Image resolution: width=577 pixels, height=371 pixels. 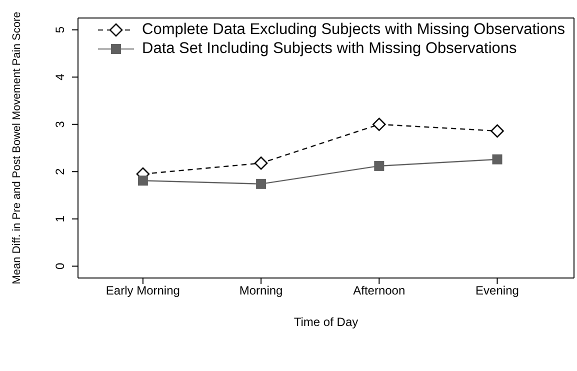 What do you see at coordinates (143, 291) in the screenshot?
I see `x-tick-label: Early Morning` at bounding box center [143, 291].